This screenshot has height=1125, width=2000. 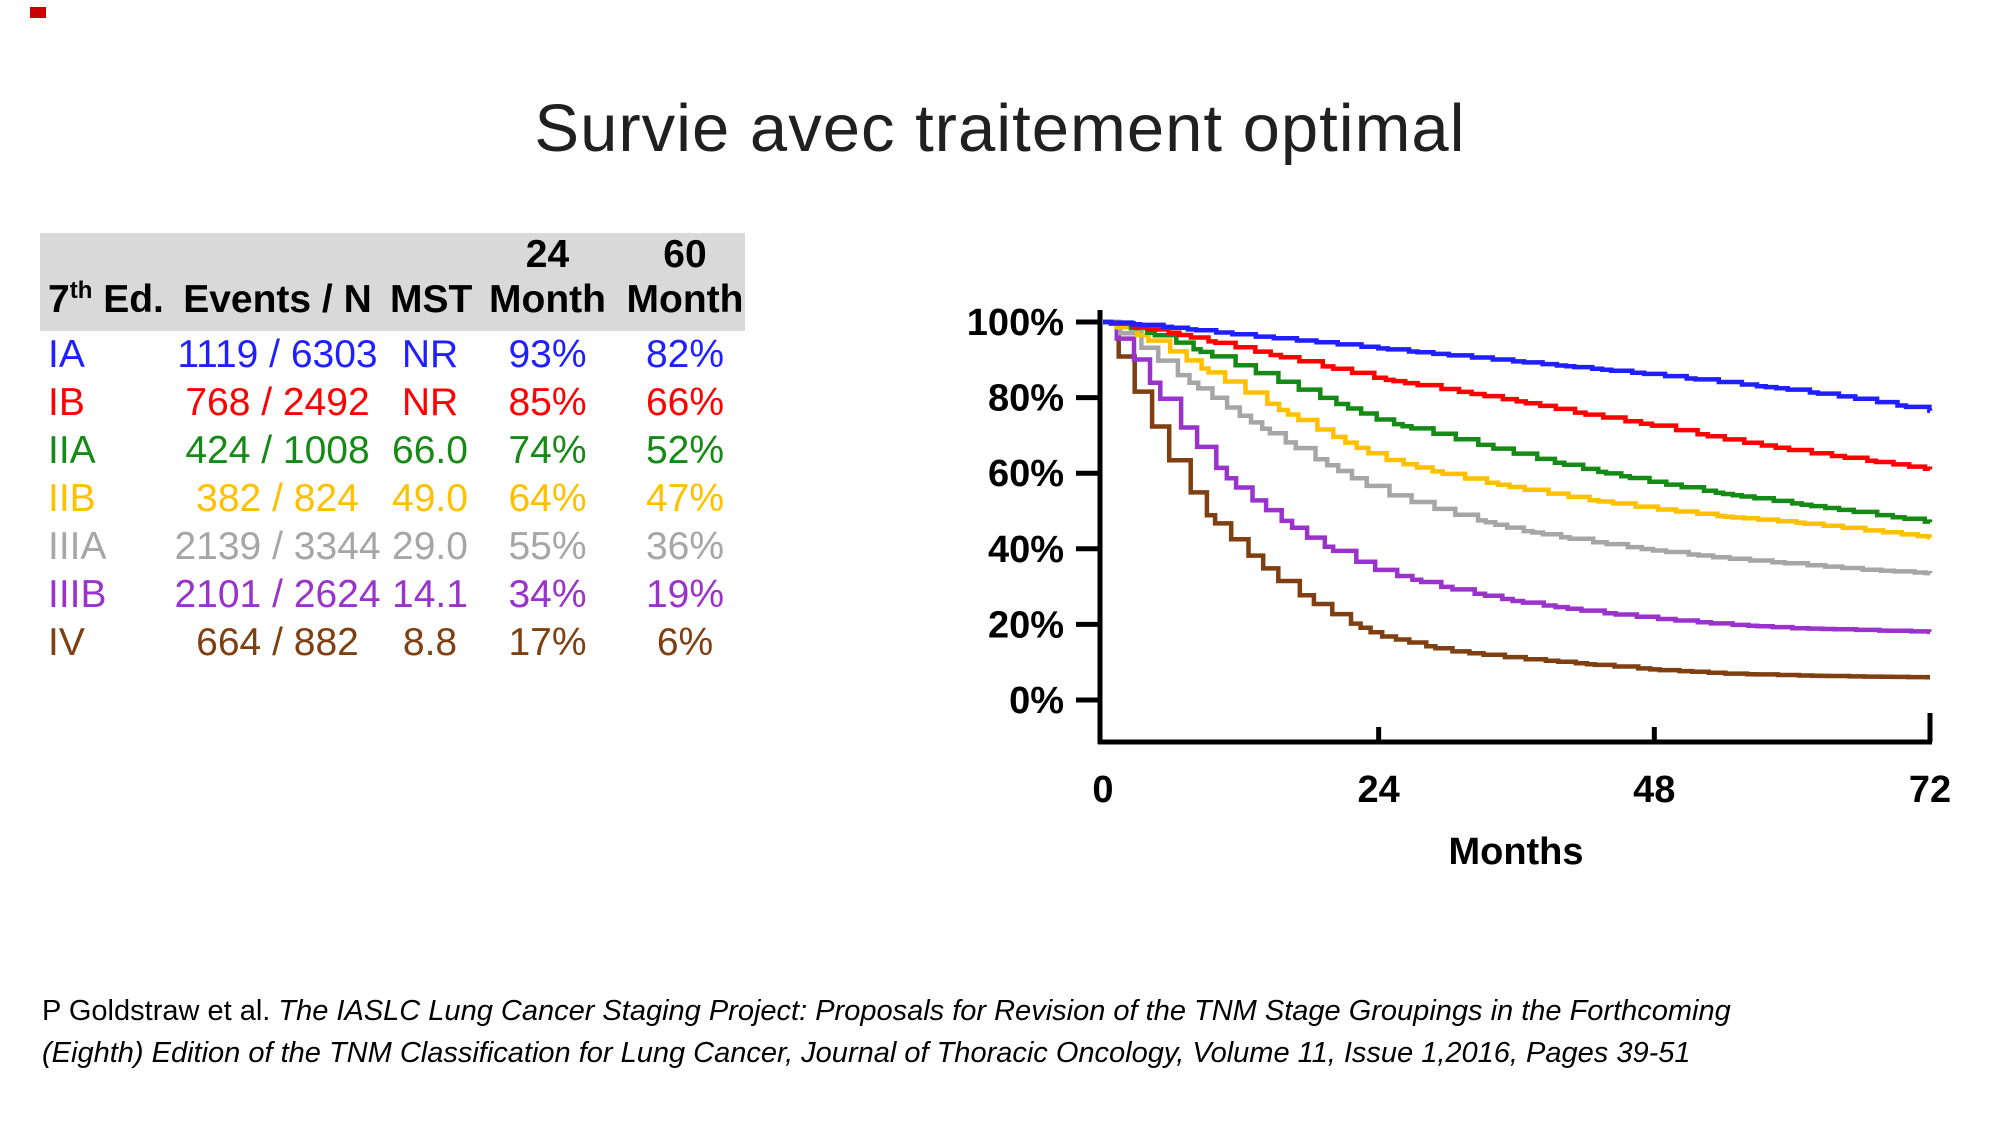 I want to click on mst-cell: 66.0, so click(x=430, y=450).